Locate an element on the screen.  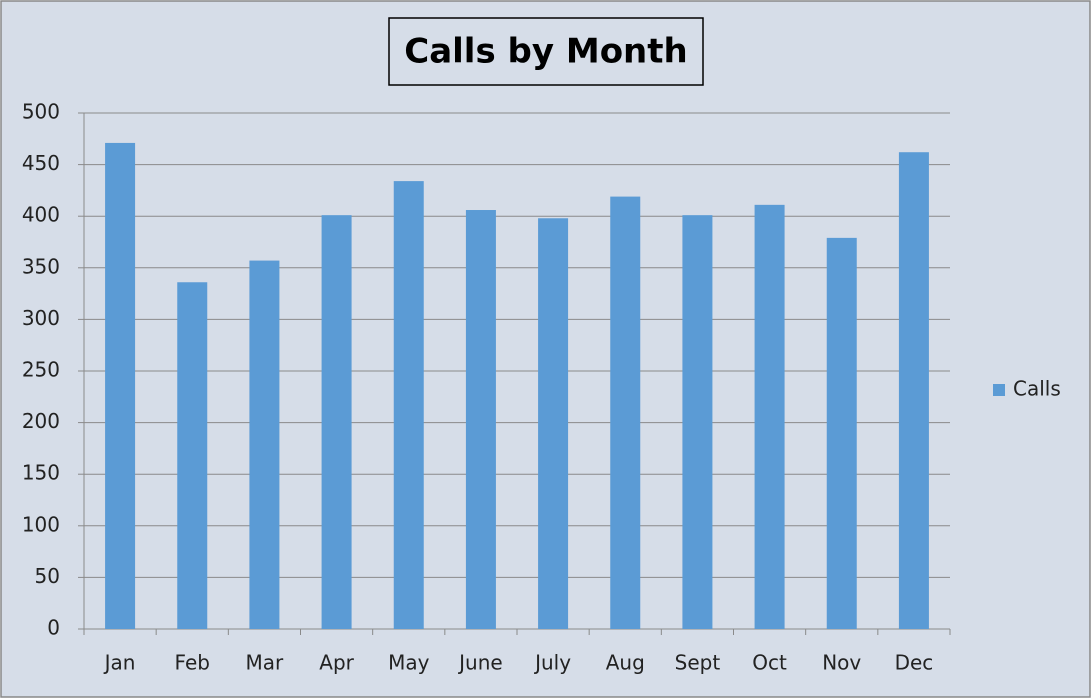
y-tick-label: 200 is located at coordinates (41, 421).